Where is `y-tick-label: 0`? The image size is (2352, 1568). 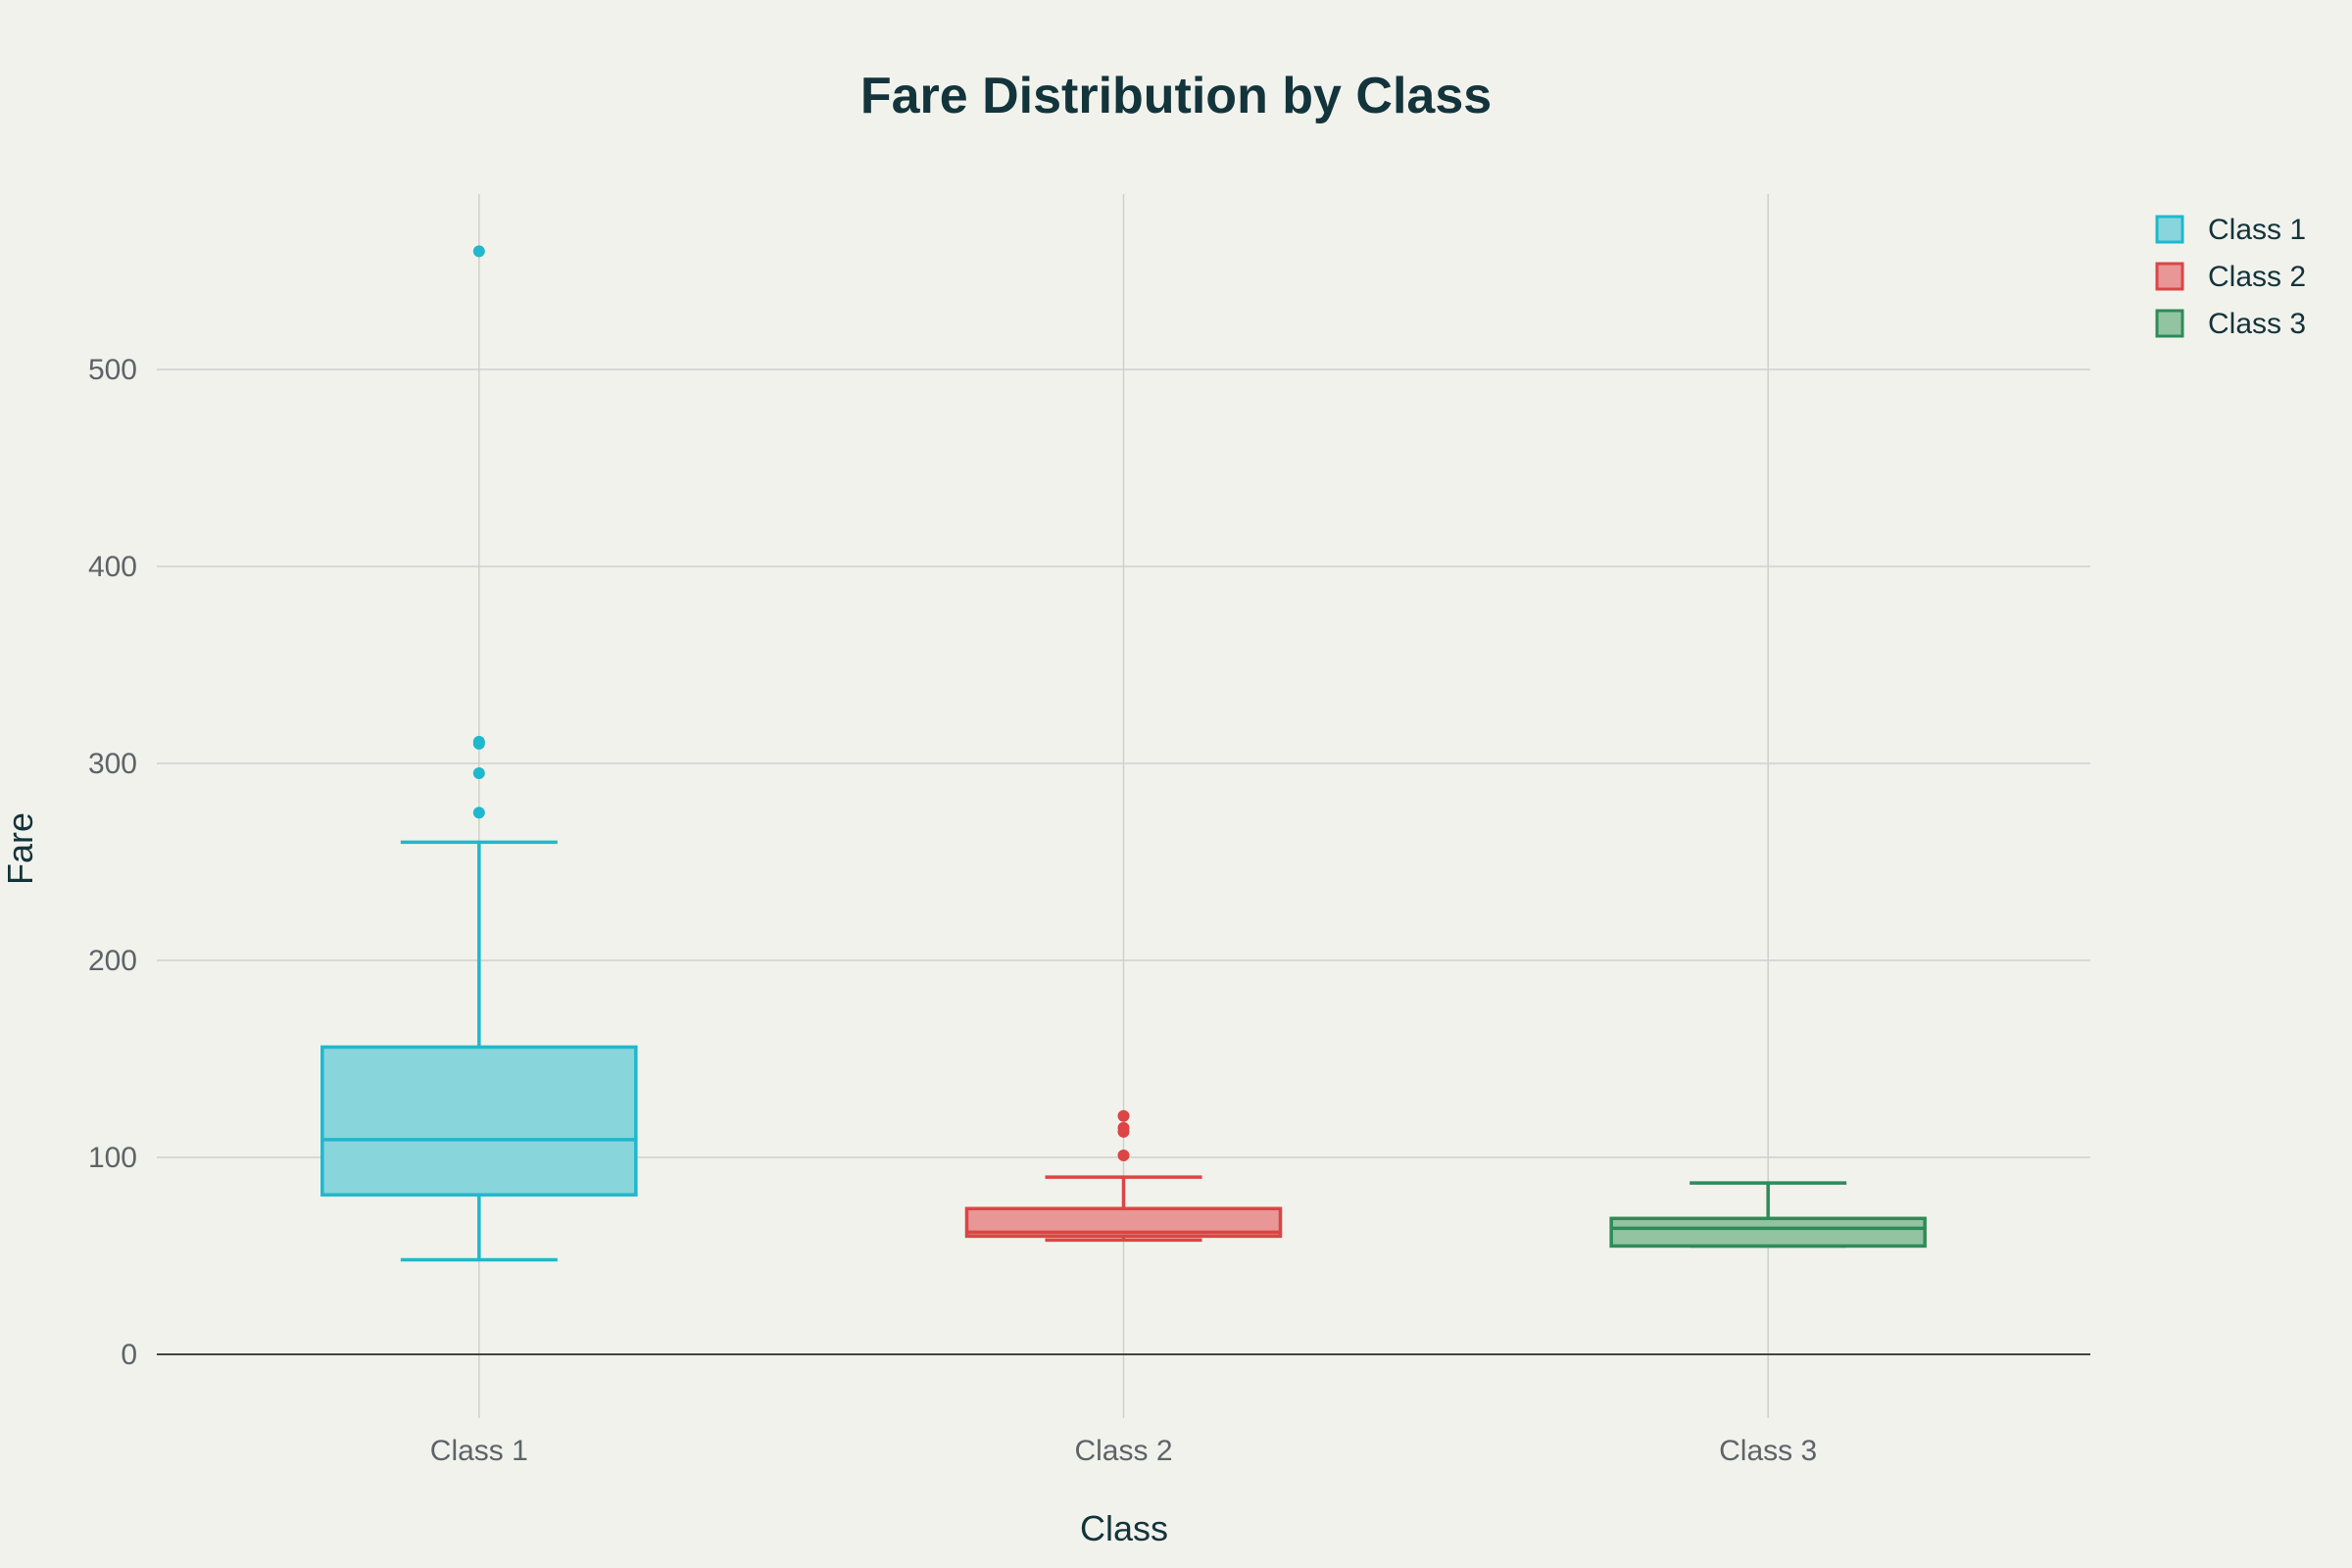 y-tick-label: 0 is located at coordinates (129, 1355).